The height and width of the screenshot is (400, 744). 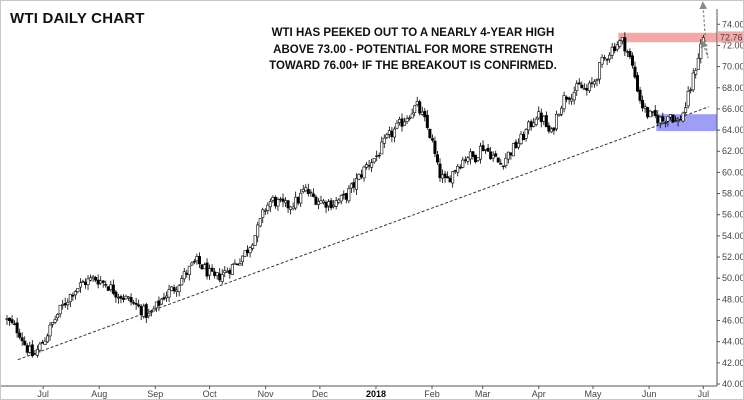 What do you see at coordinates (732, 236) in the screenshot?
I see `price-tick-label: 54.00` at bounding box center [732, 236].